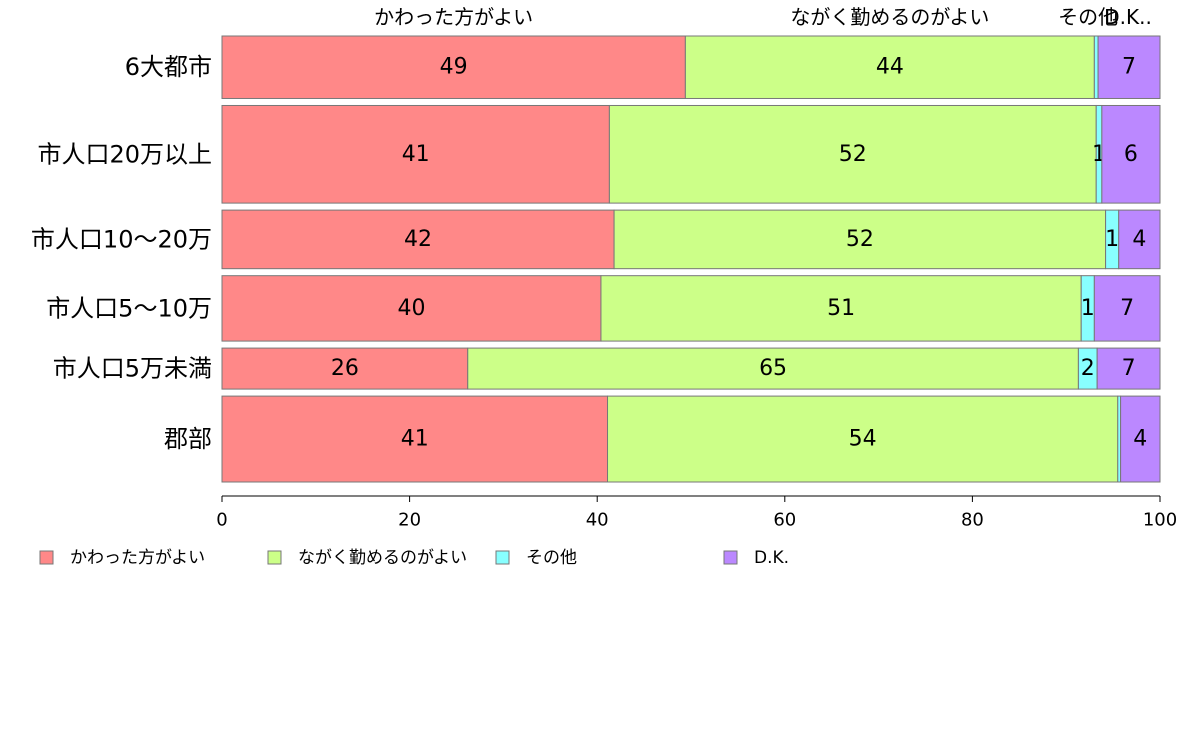 This screenshot has width=1188, height=736. Describe the element at coordinates (551, 558) in the screenshot. I see `legend-label: その他` at that location.